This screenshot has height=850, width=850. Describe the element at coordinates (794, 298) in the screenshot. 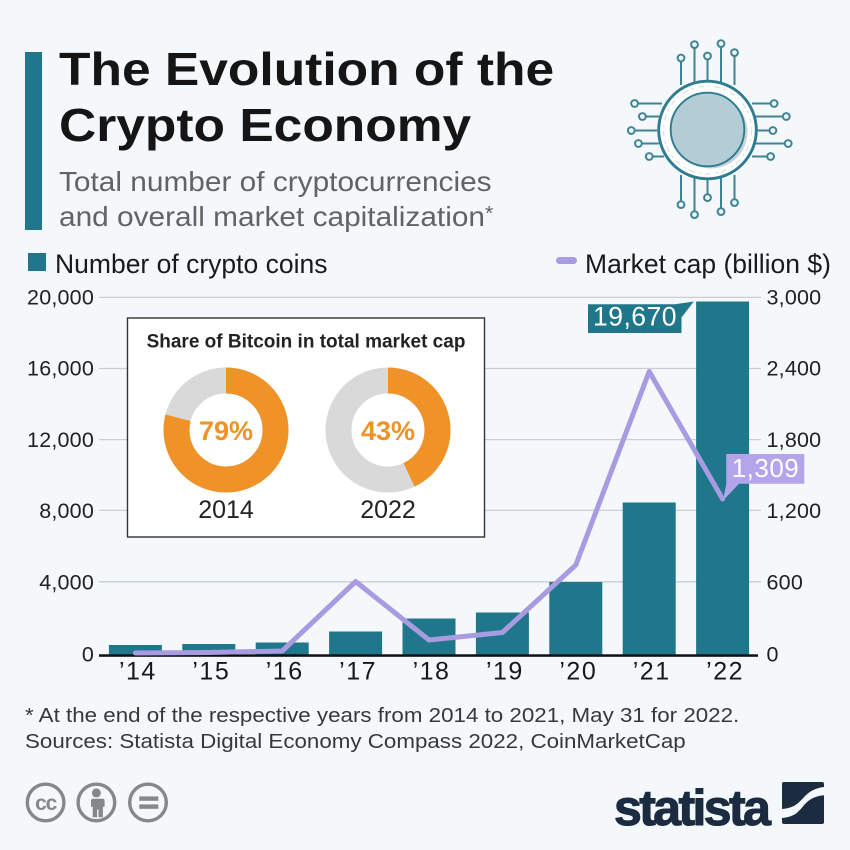

I see `svg-text: 3,000` at that location.